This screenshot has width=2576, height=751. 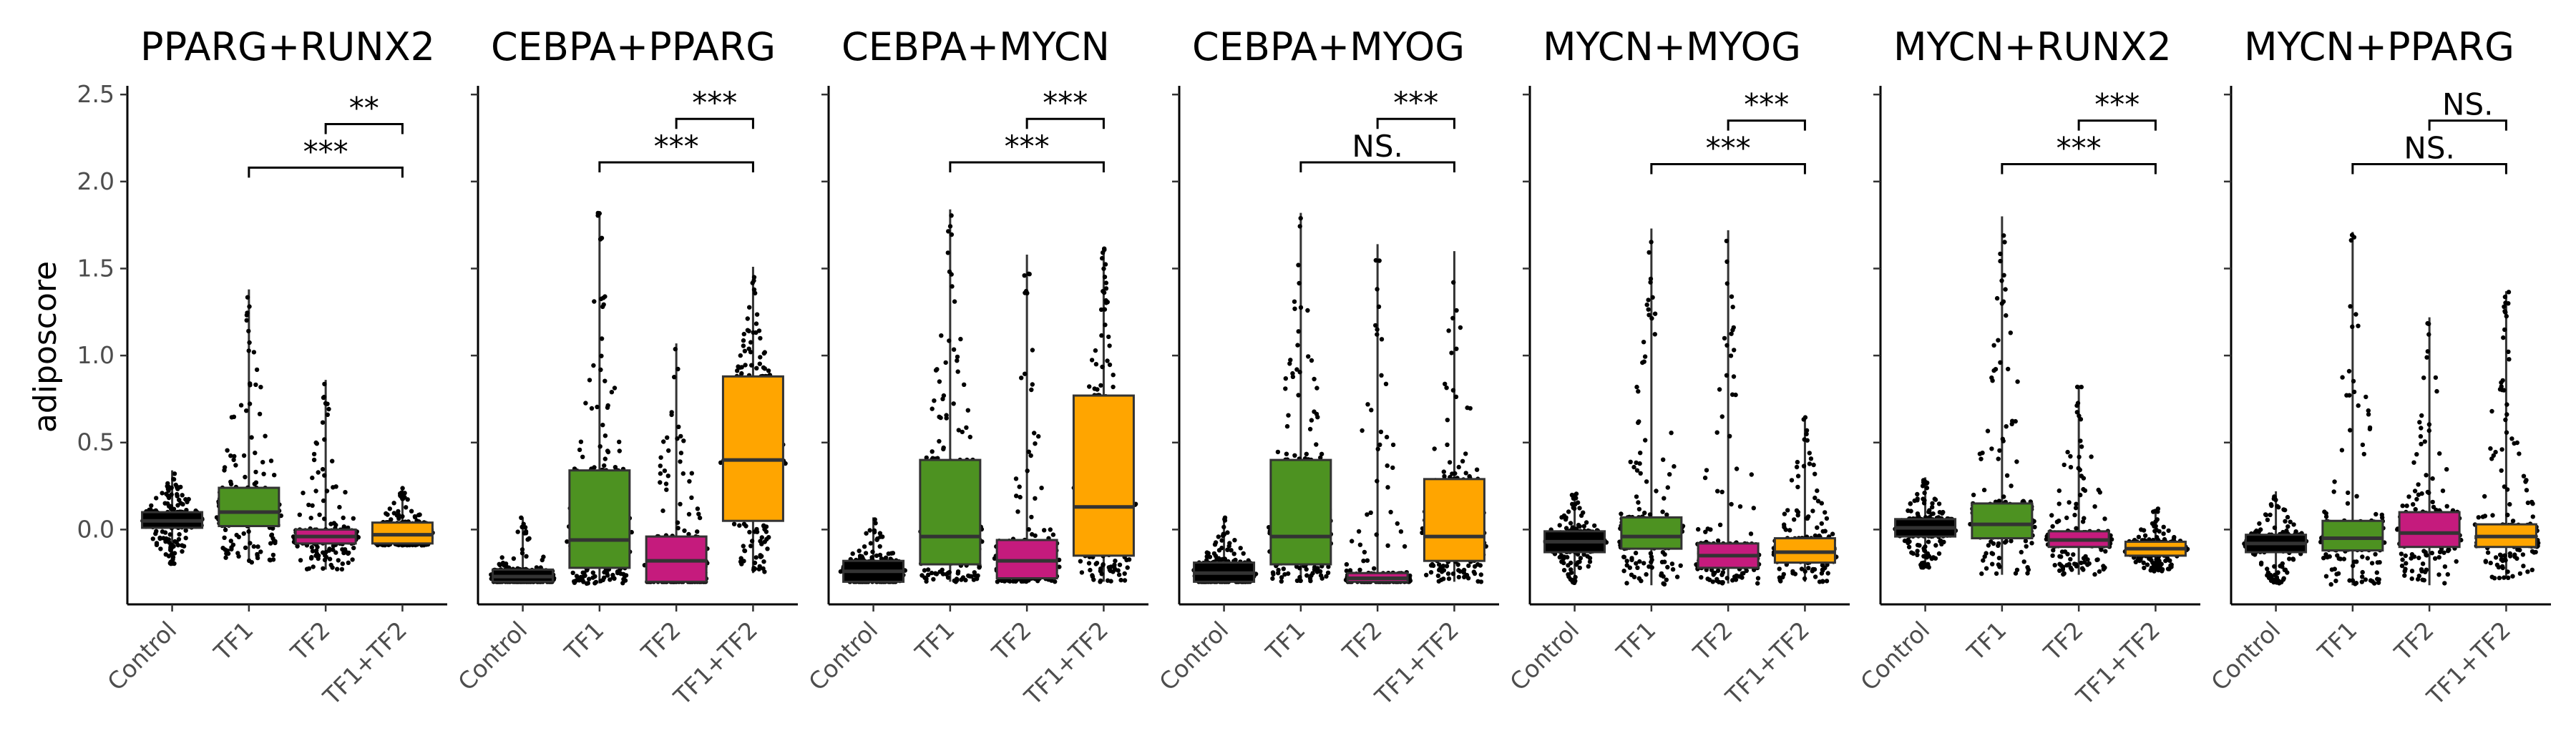 What do you see at coordinates (326, 172) in the screenshot?
I see `bracket-line` at bounding box center [326, 172].